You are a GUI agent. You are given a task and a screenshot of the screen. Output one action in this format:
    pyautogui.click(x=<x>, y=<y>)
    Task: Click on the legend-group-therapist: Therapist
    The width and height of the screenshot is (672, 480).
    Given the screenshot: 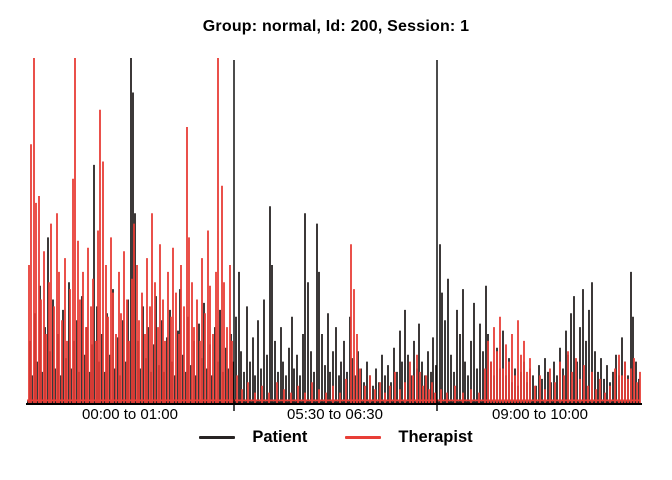 What is the action you would take?
    pyautogui.click(x=409, y=437)
    